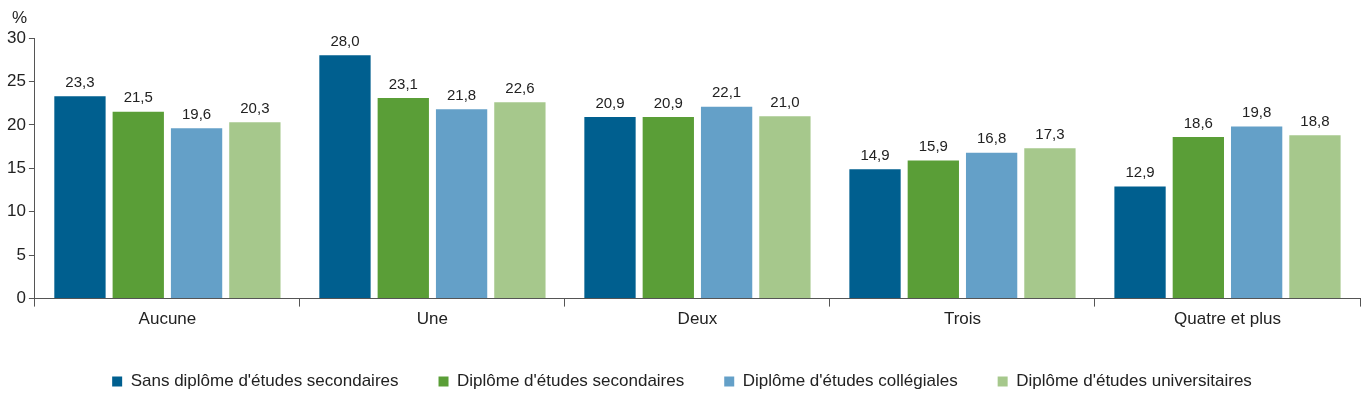  Describe the element at coordinates (138, 97) in the screenshot. I see `data-label: 21,5` at that location.